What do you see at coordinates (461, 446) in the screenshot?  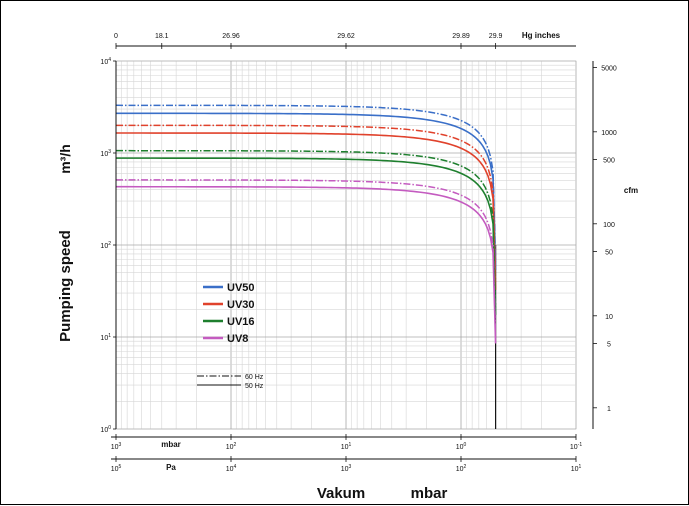 I see `bottom-axis-tick-label: 10⁰` at bounding box center [461, 446].